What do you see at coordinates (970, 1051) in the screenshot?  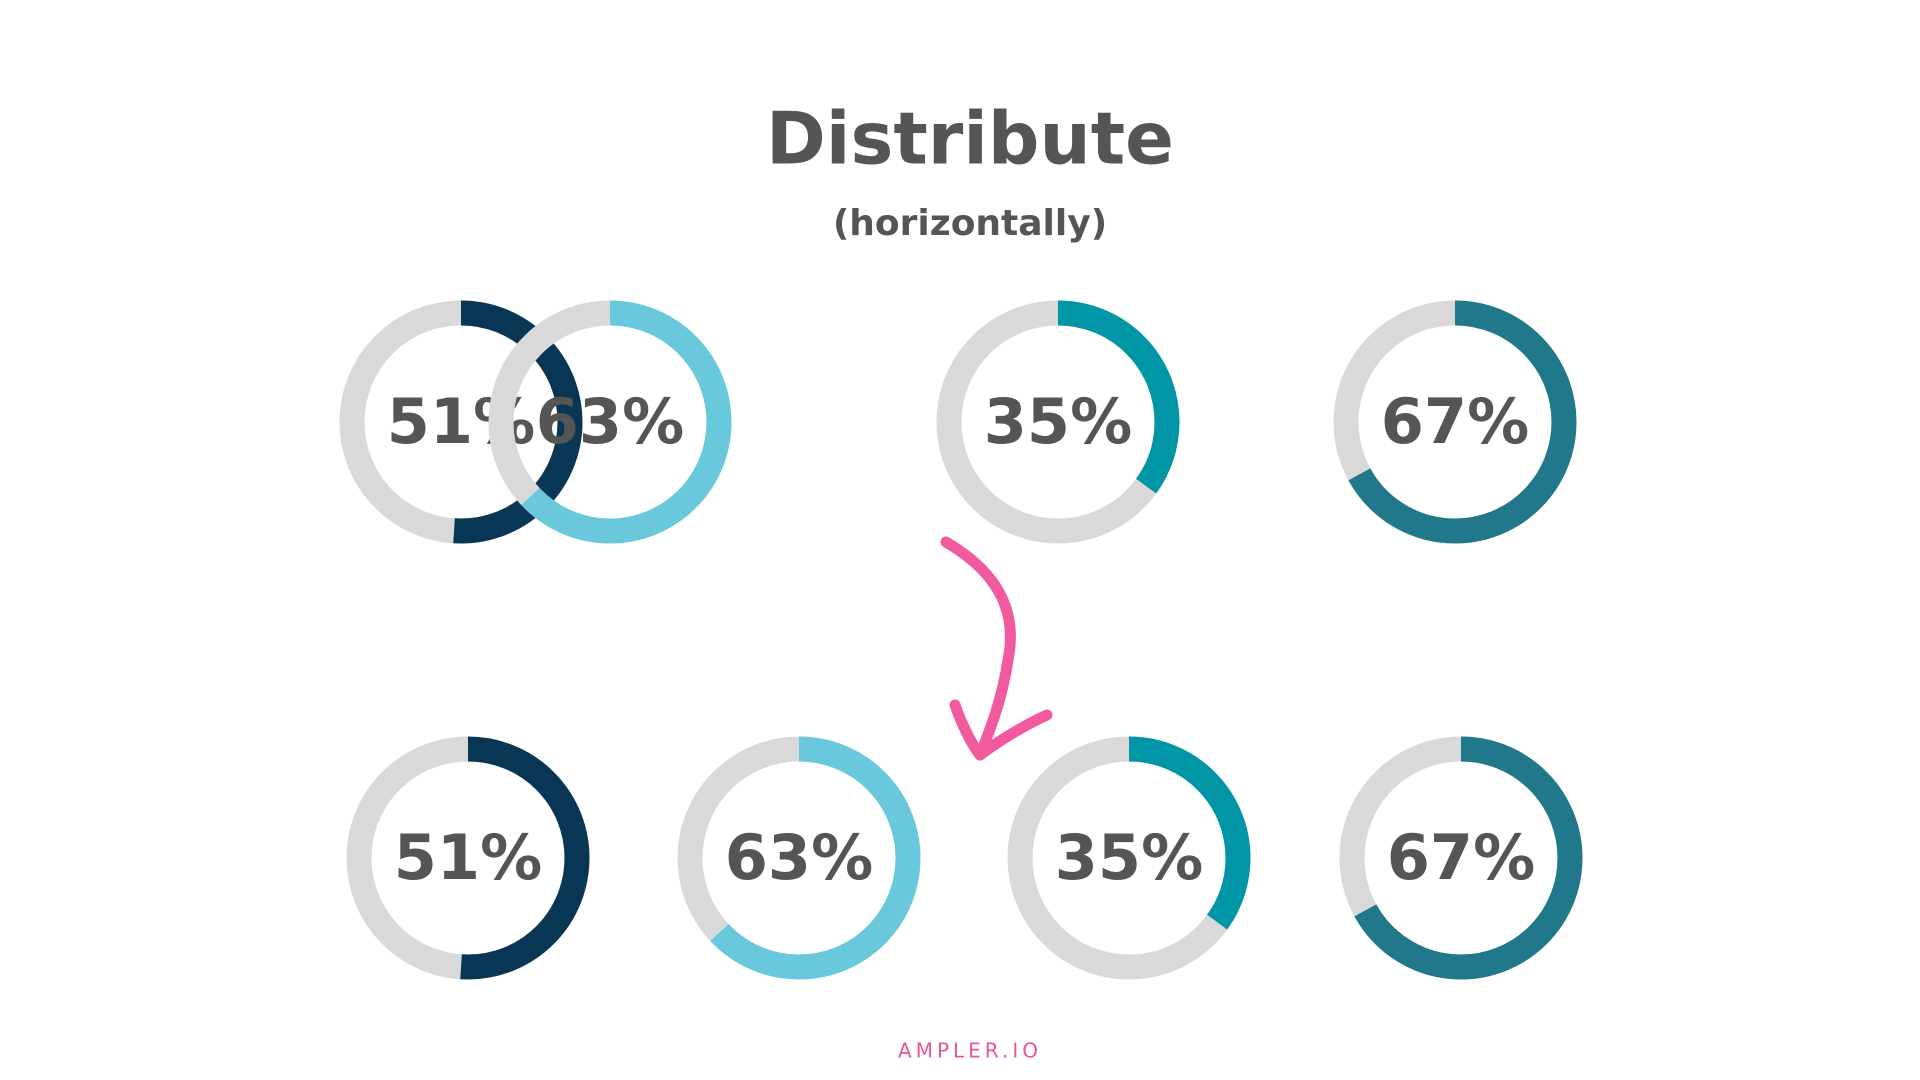 I see `footer: AMPLER.IO` at bounding box center [970, 1051].